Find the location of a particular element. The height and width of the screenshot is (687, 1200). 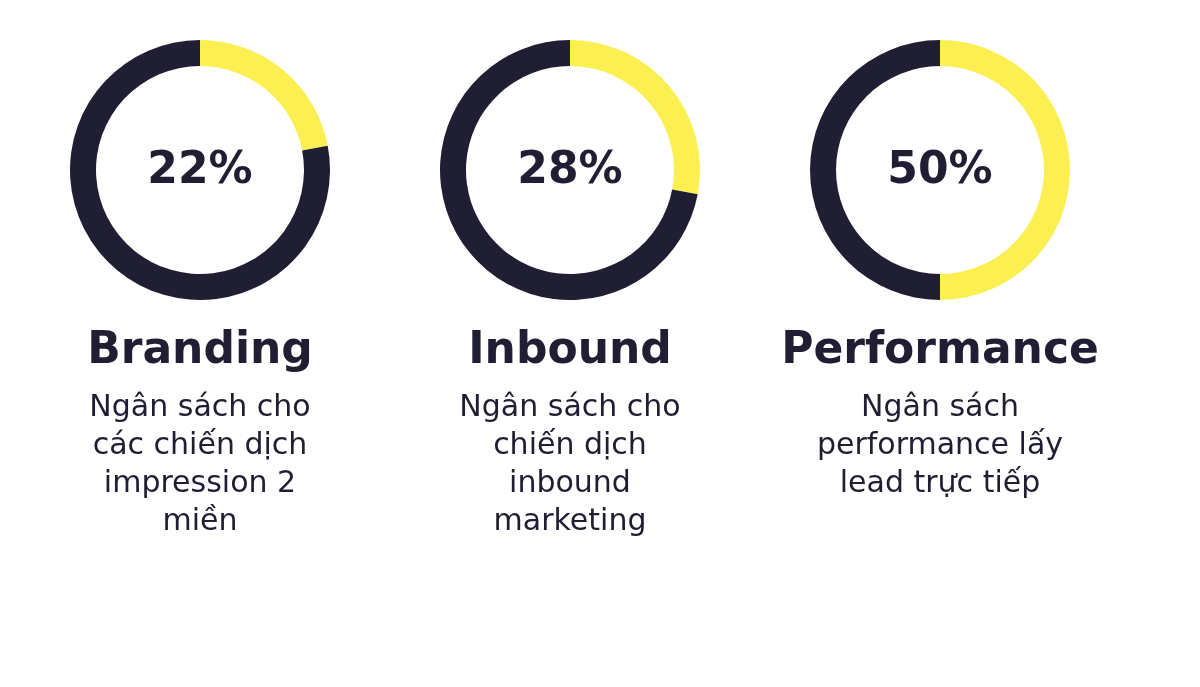

text: Ngân sách performance lấy lead trực tiếp is located at coordinates (940, 443).